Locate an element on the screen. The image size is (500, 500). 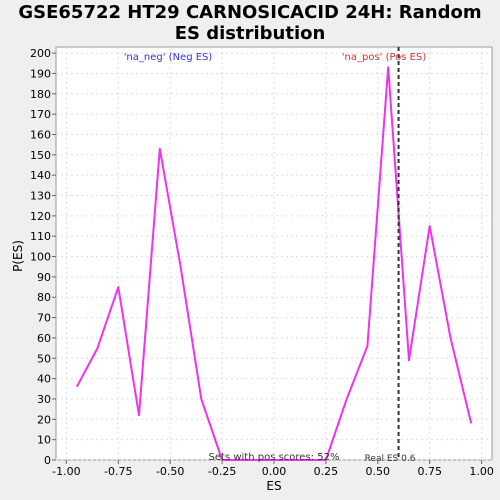
y-tick-label: 190 is located at coordinates (40, 73).